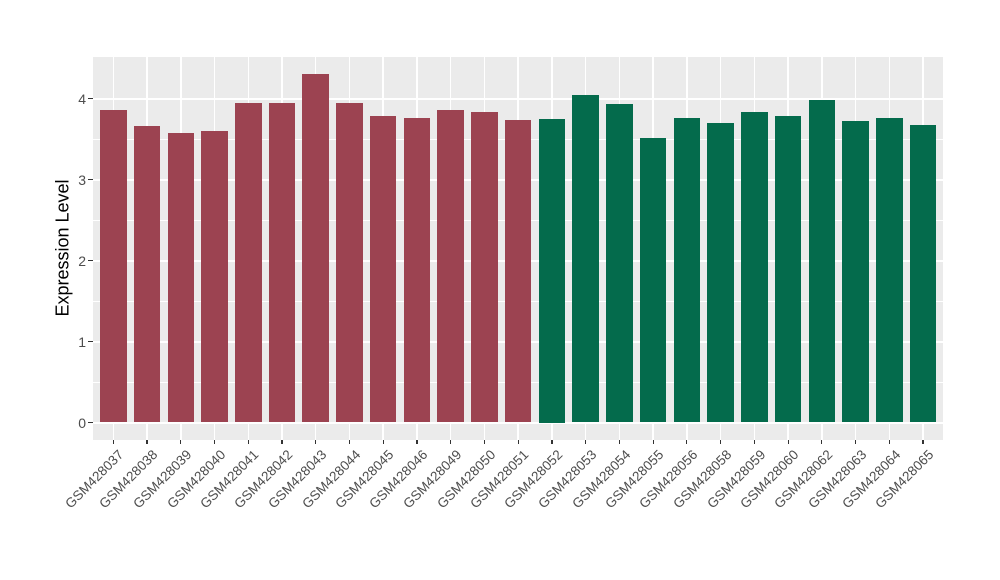  I want to click on bar-GSM428050, so click(484, 267).